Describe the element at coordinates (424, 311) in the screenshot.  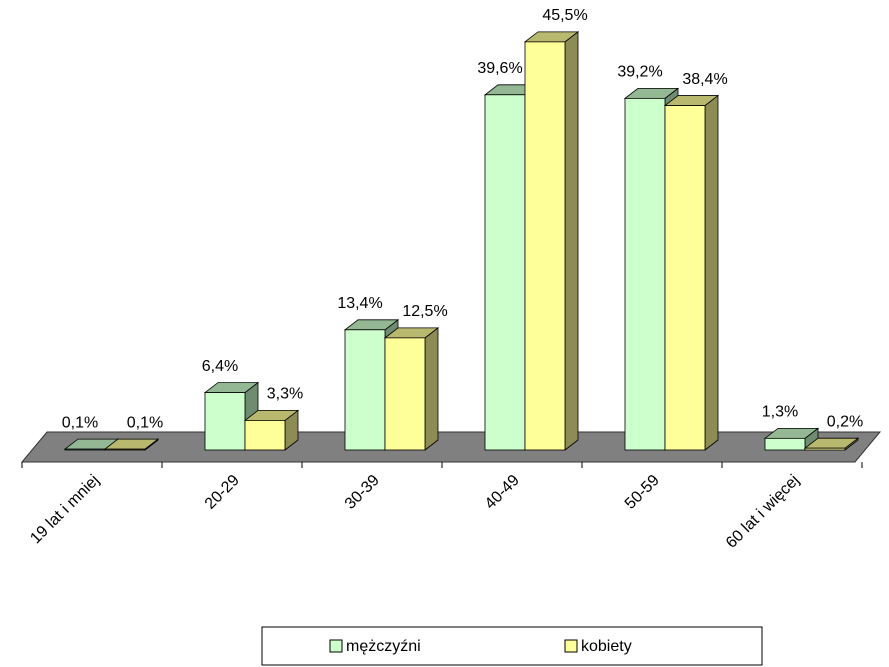
I see `data-label: 12,5%` at that location.